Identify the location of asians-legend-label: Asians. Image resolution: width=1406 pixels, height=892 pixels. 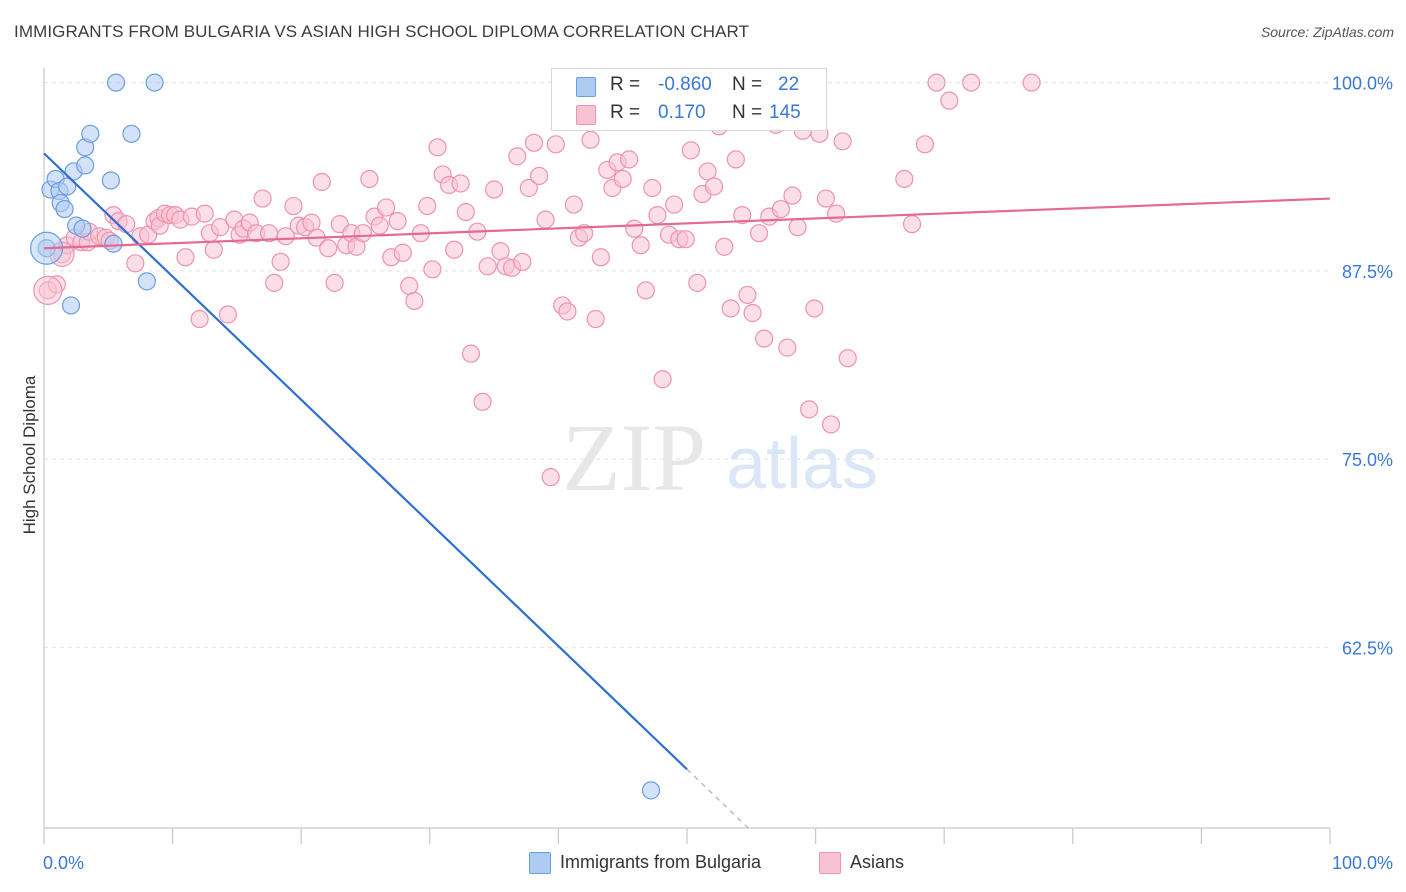
(877, 862).